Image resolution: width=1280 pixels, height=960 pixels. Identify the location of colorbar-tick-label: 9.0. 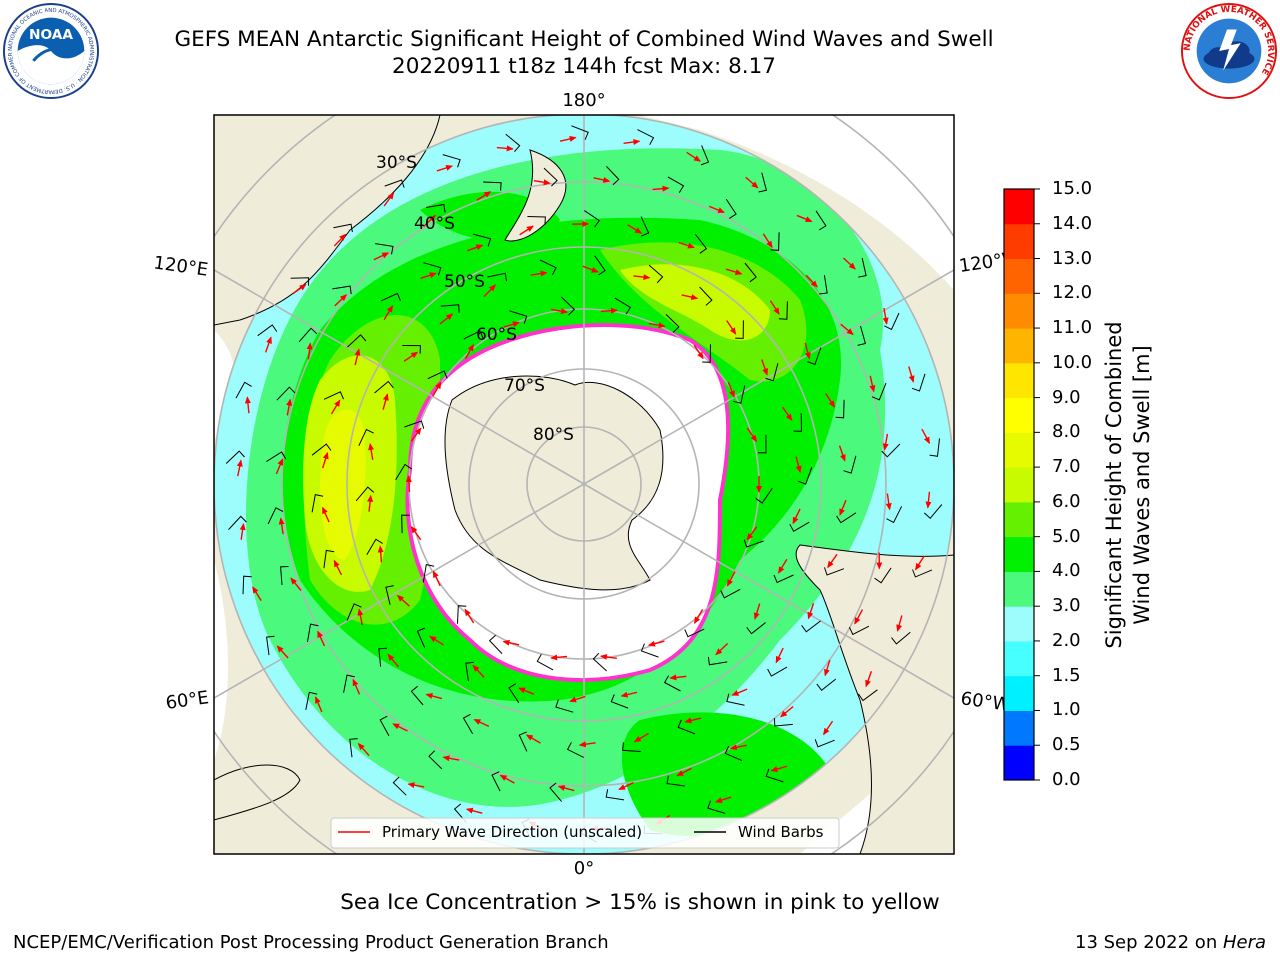
(1066, 397).